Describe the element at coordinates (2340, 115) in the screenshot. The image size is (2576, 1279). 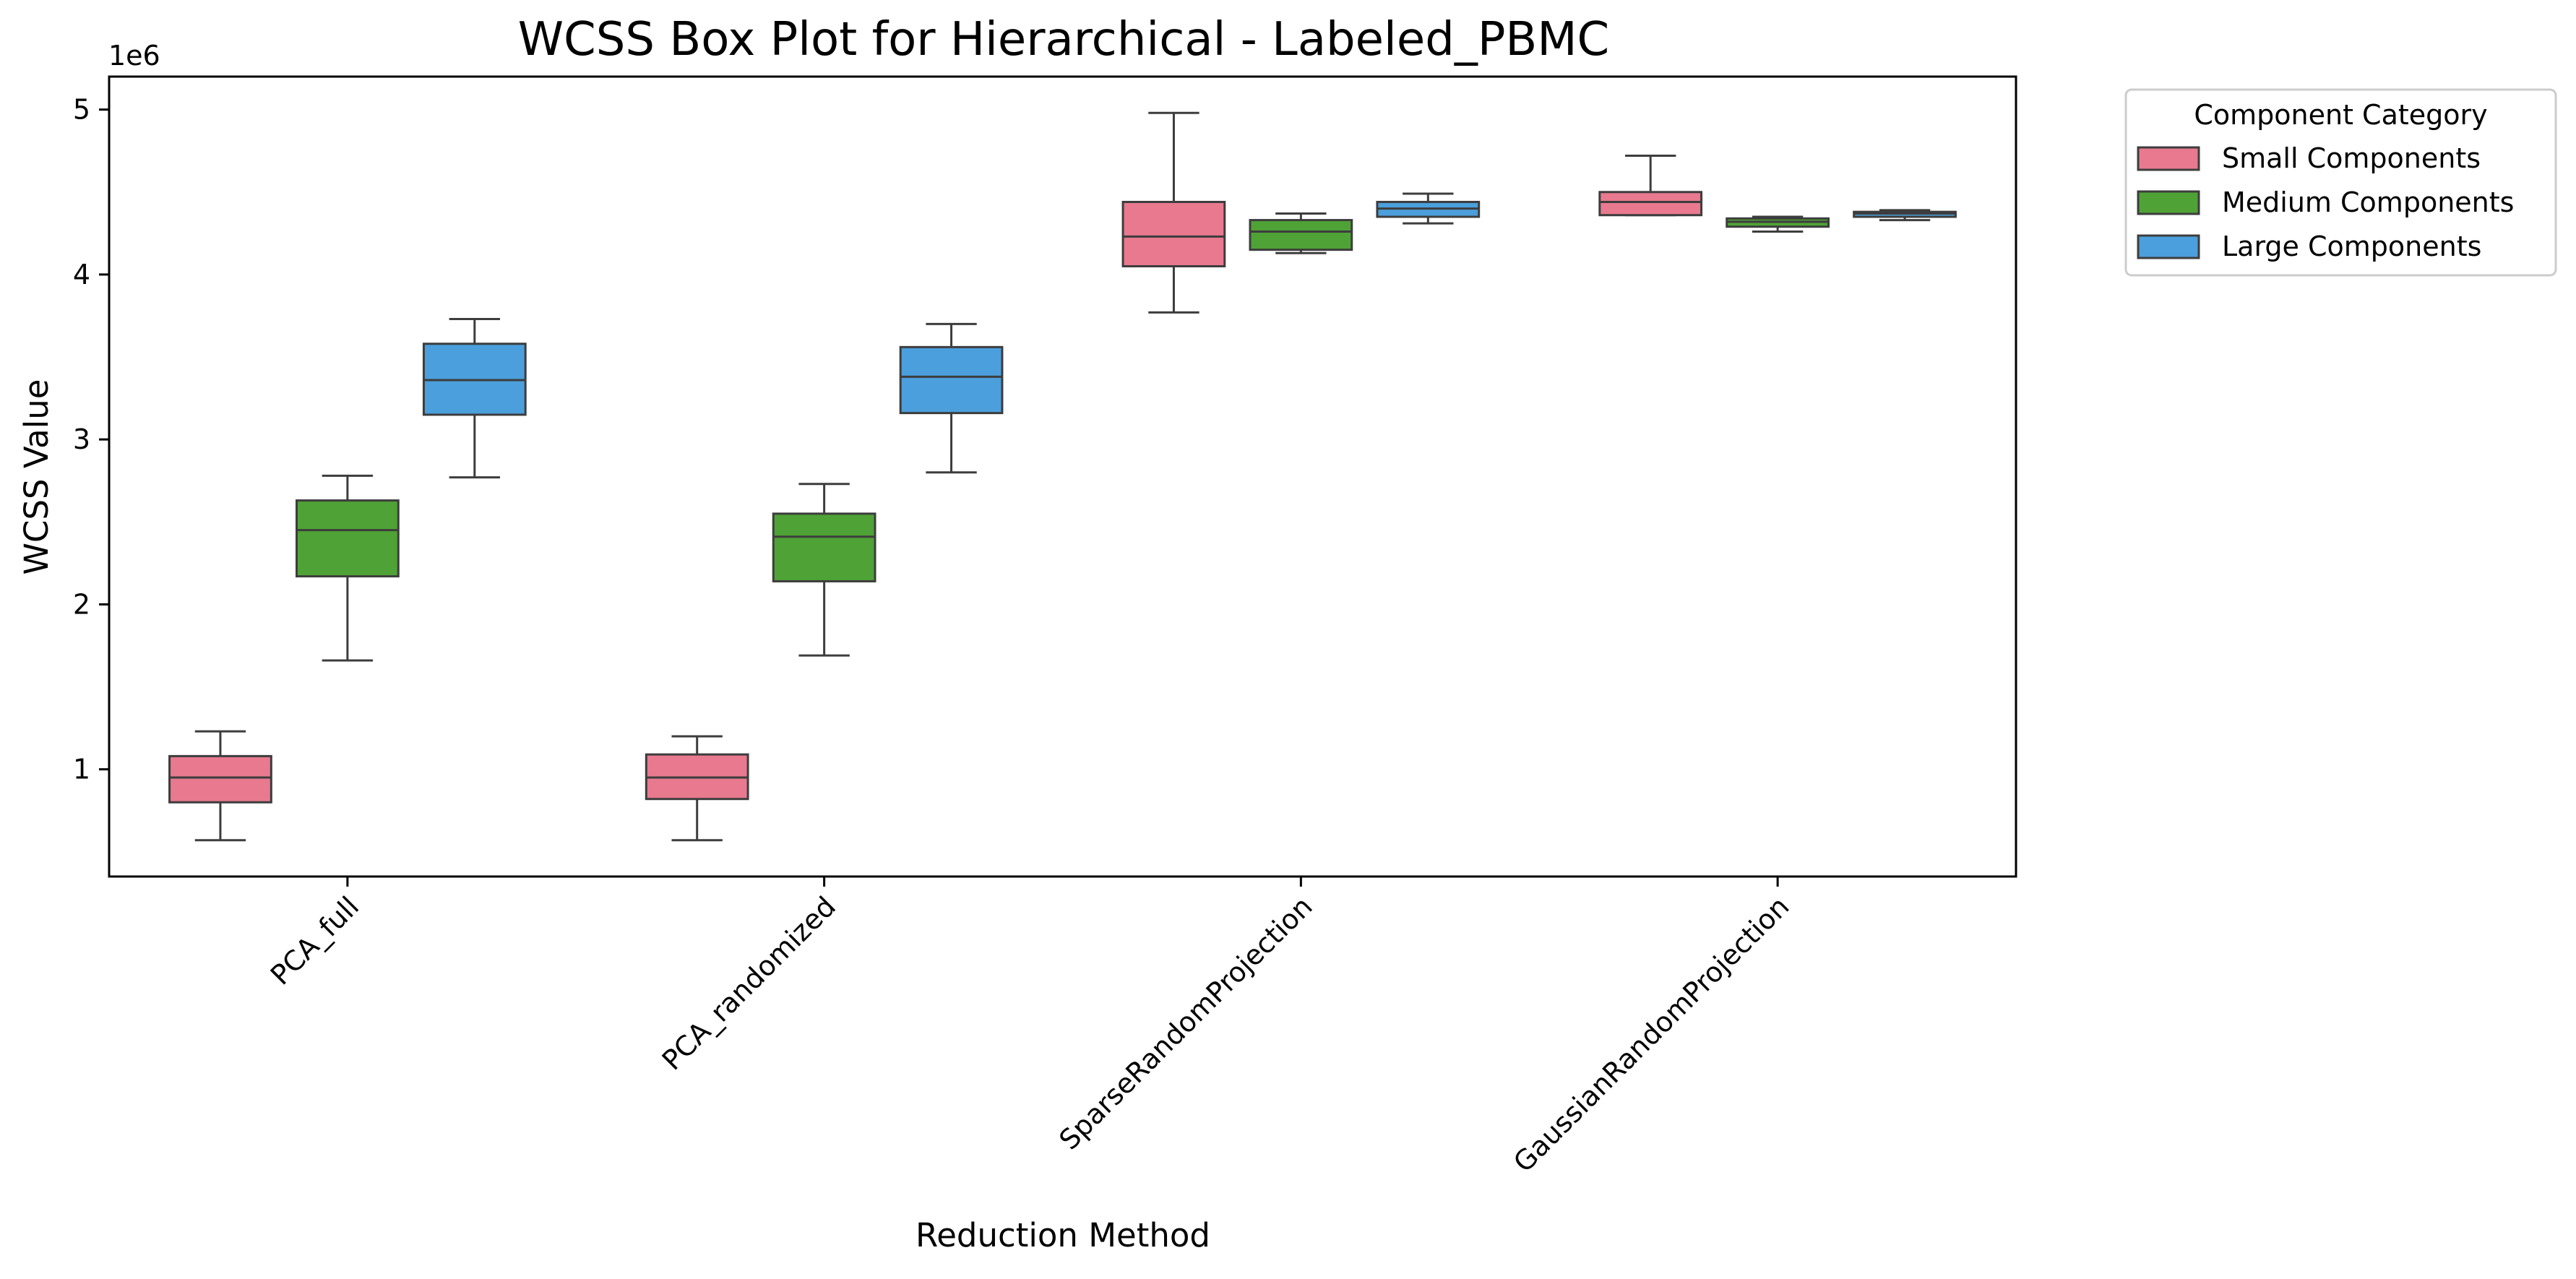
I see `legend-title: Component Category` at that location.